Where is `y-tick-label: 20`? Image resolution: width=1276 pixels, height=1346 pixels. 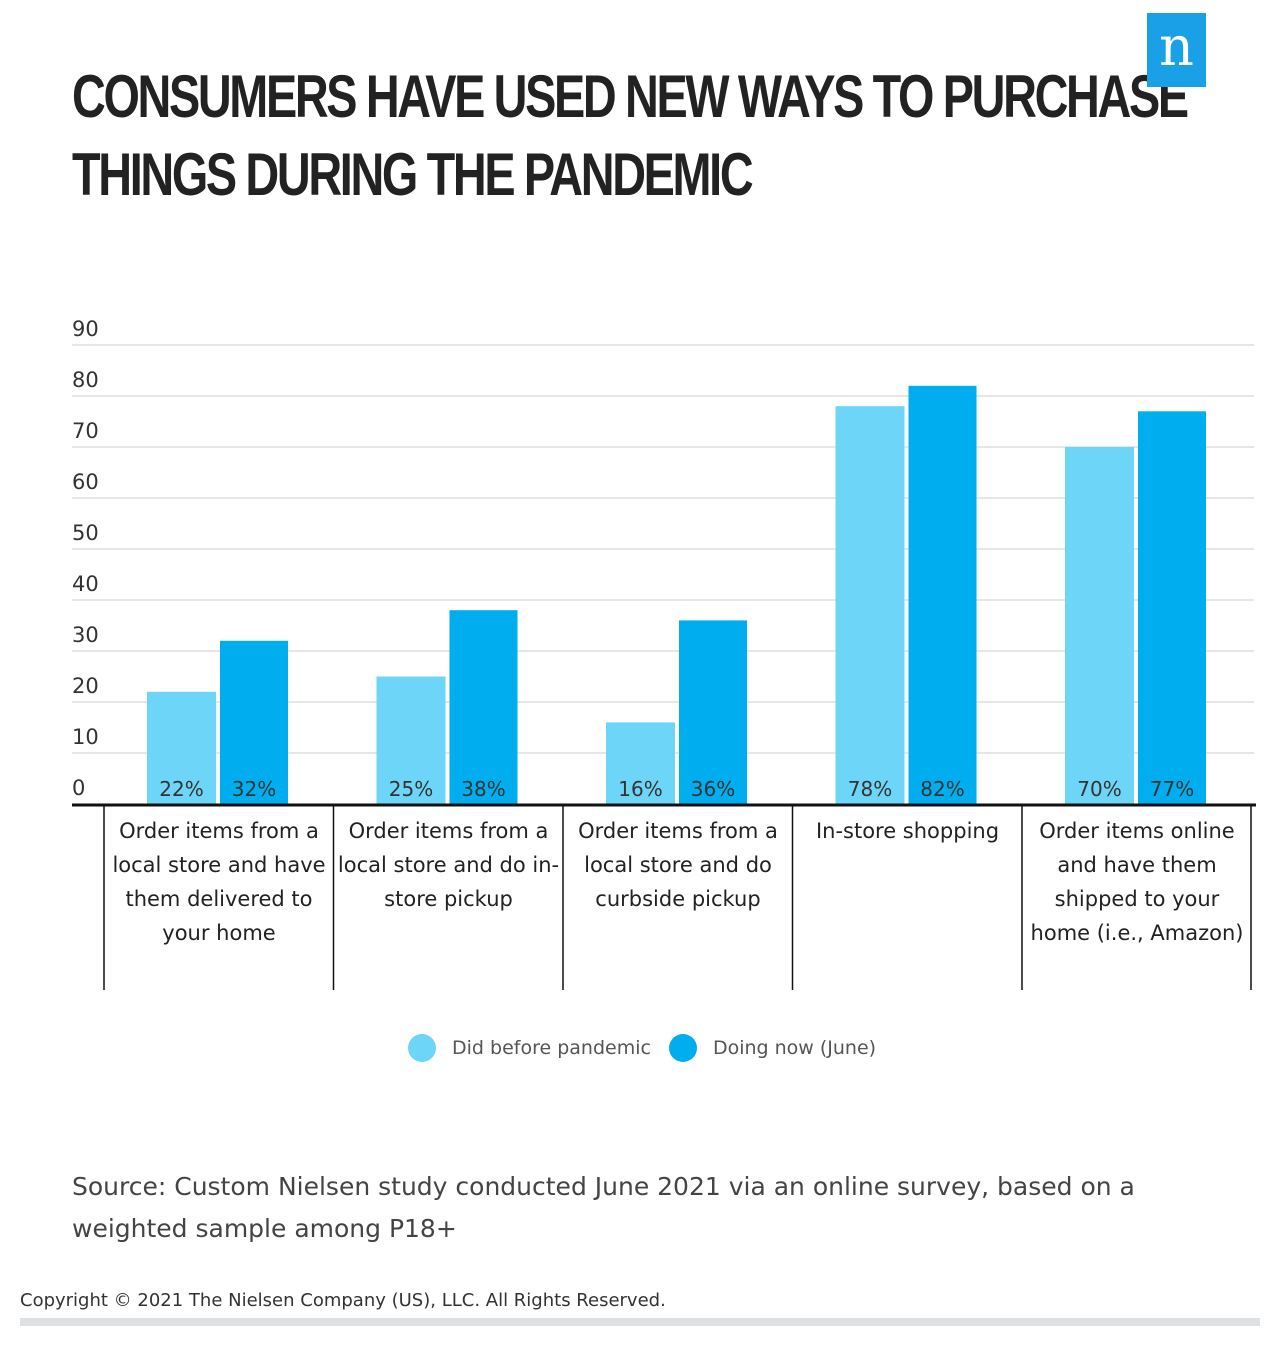
y-tick-label: 20 is located at coordinates (85, 686).